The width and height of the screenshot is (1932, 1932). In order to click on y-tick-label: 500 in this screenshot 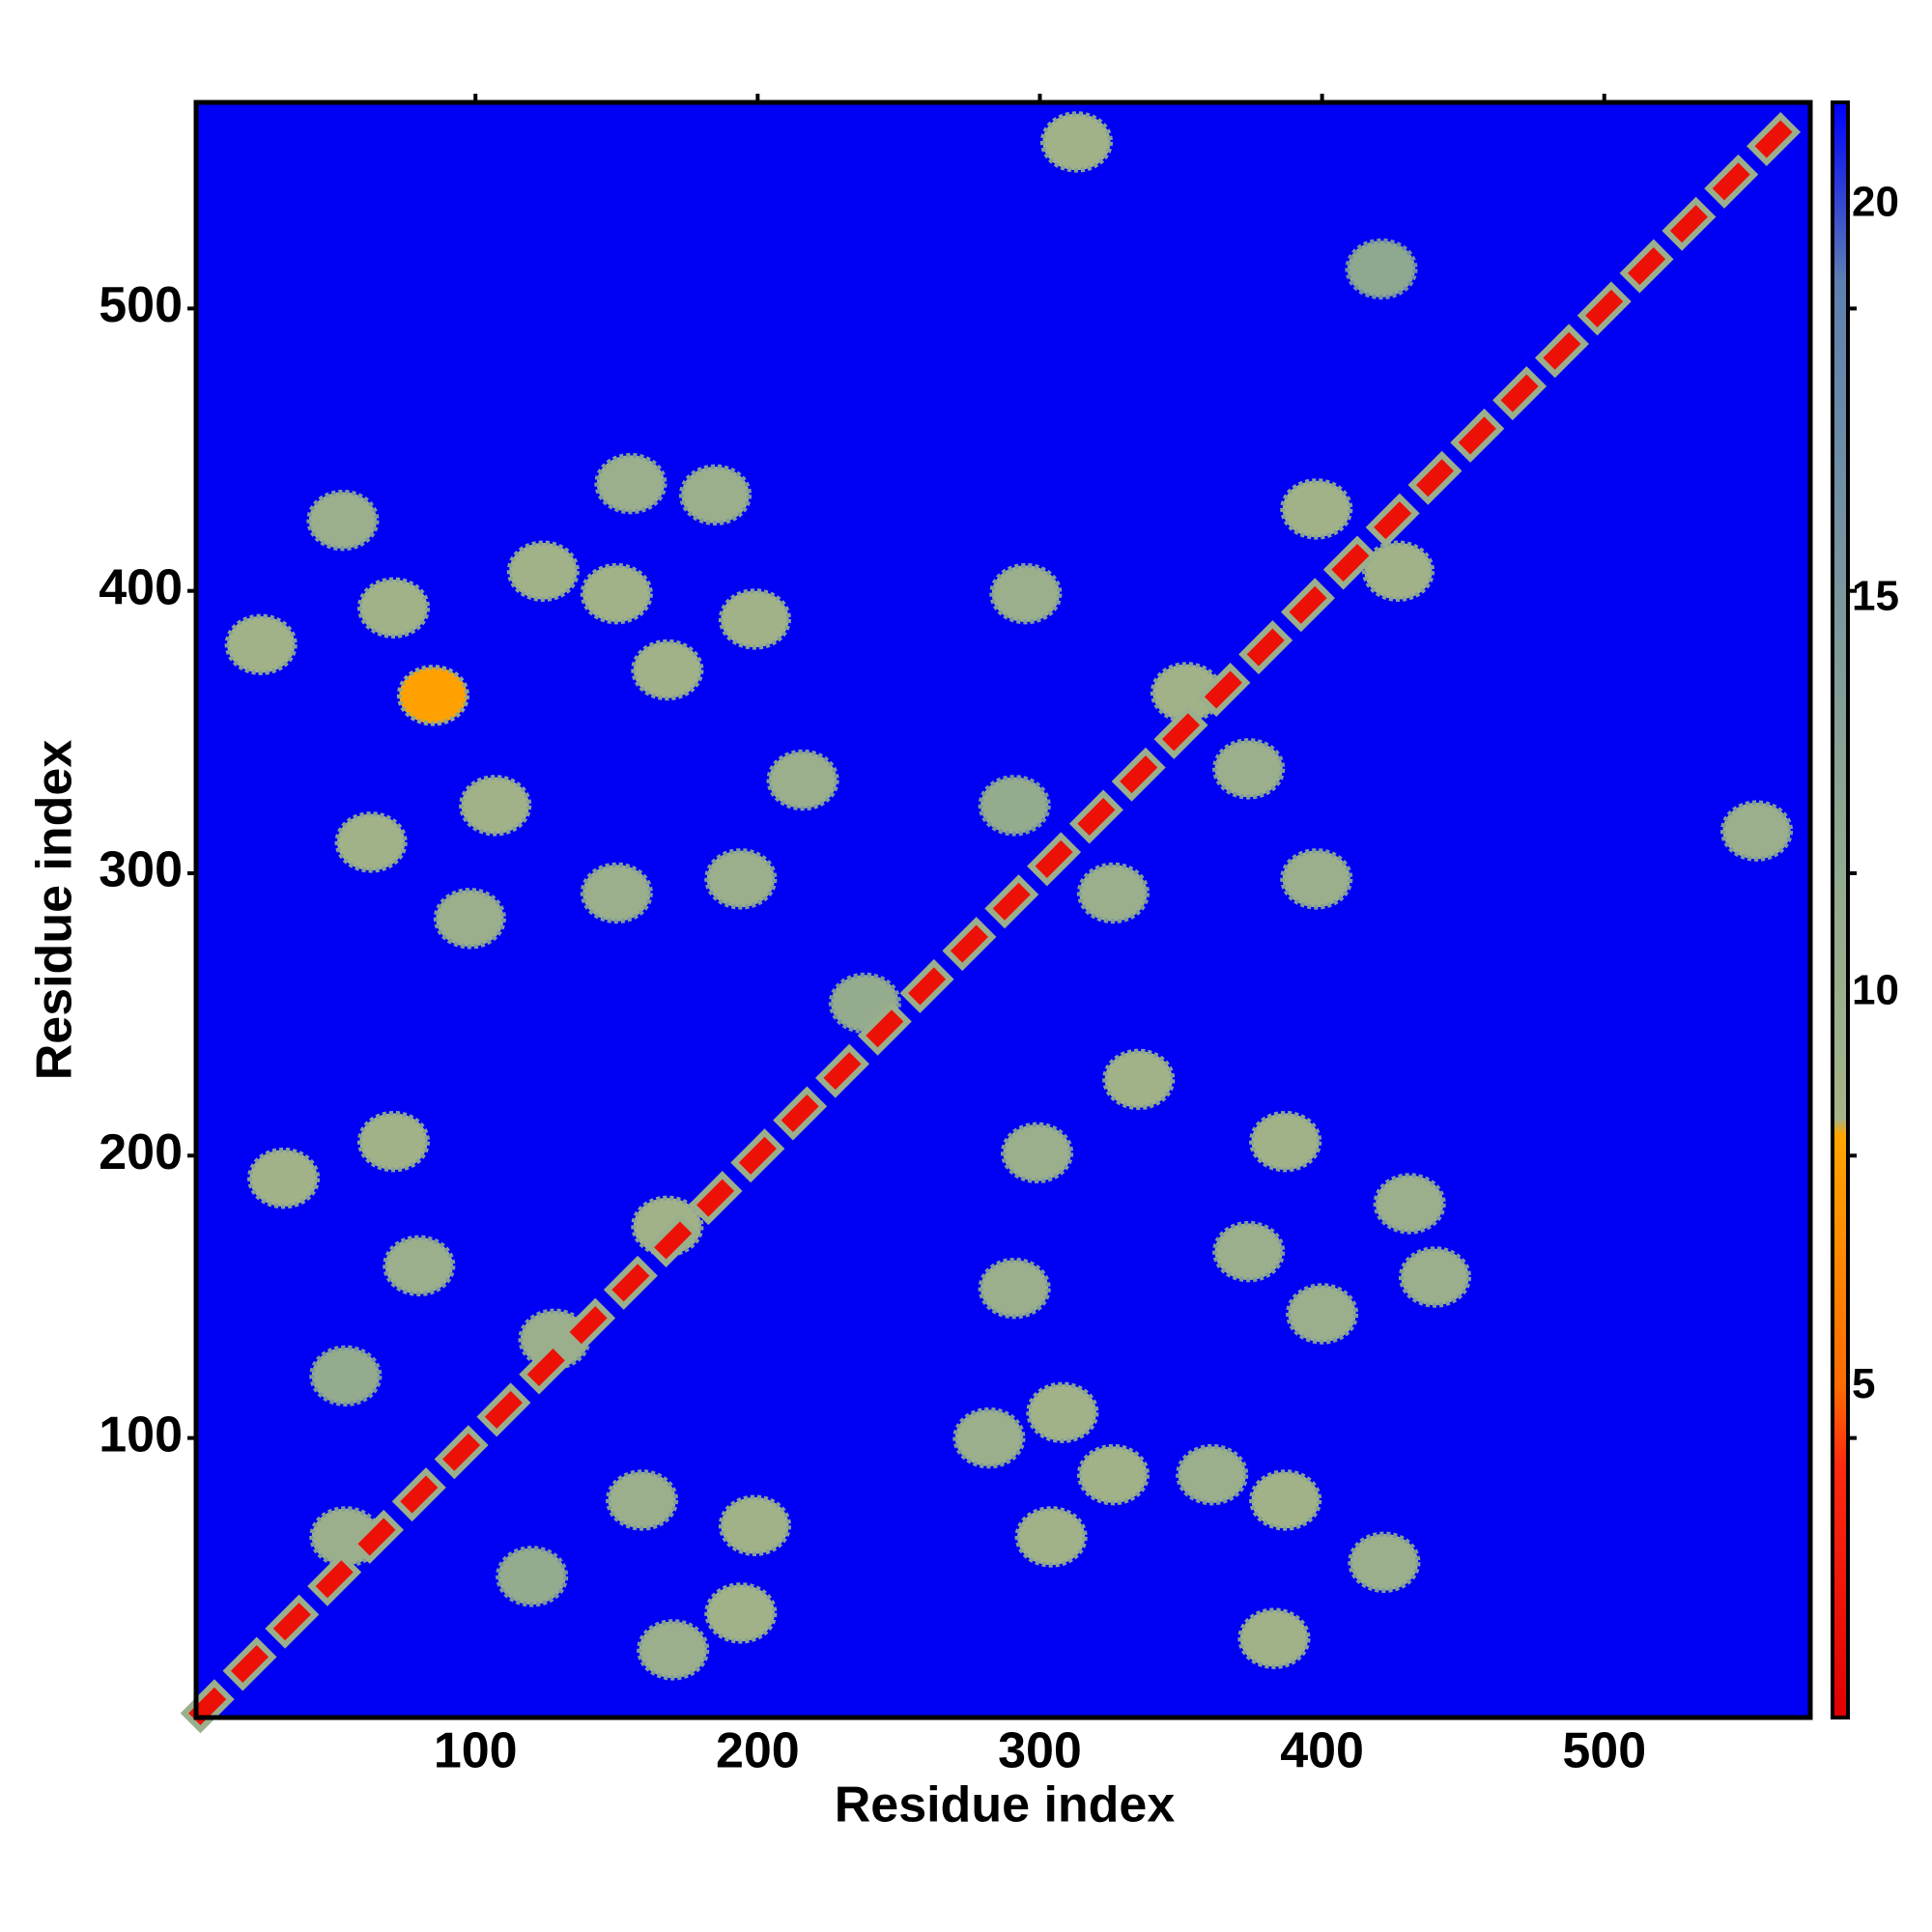, I will do `click(141, 305)`.